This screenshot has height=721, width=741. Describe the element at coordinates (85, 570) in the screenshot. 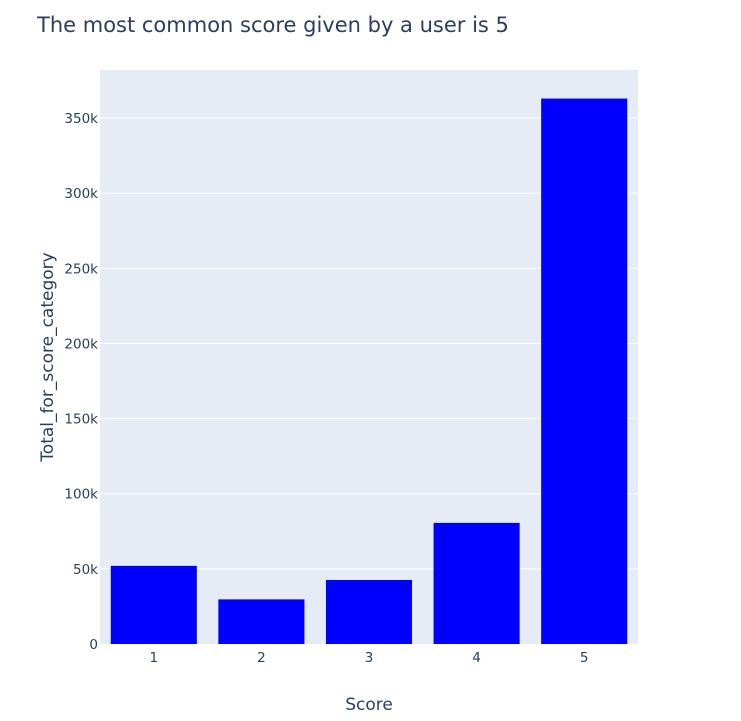

I see `y-tick-label: 50k` at that location.